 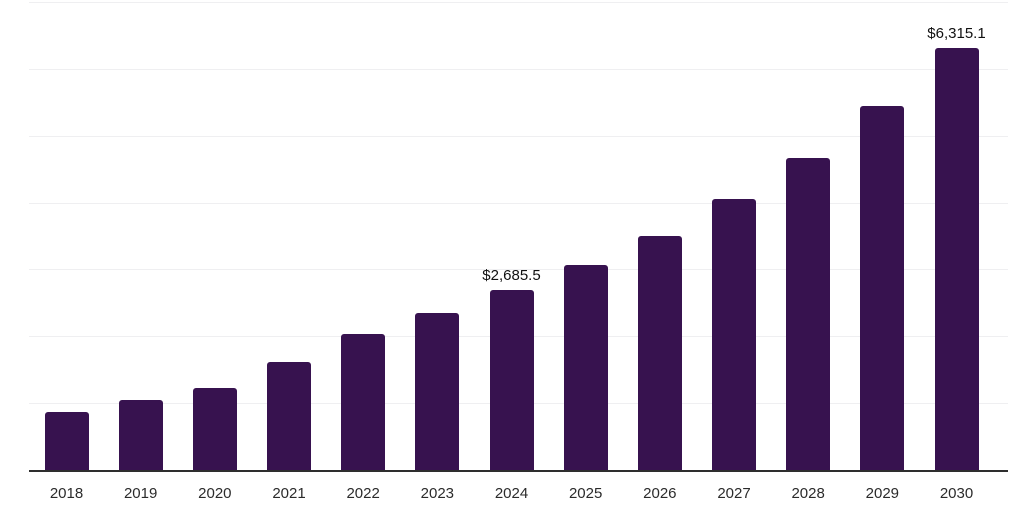 I want to click on x-tick-label-2020: 2020, so click(x=215, y=493).